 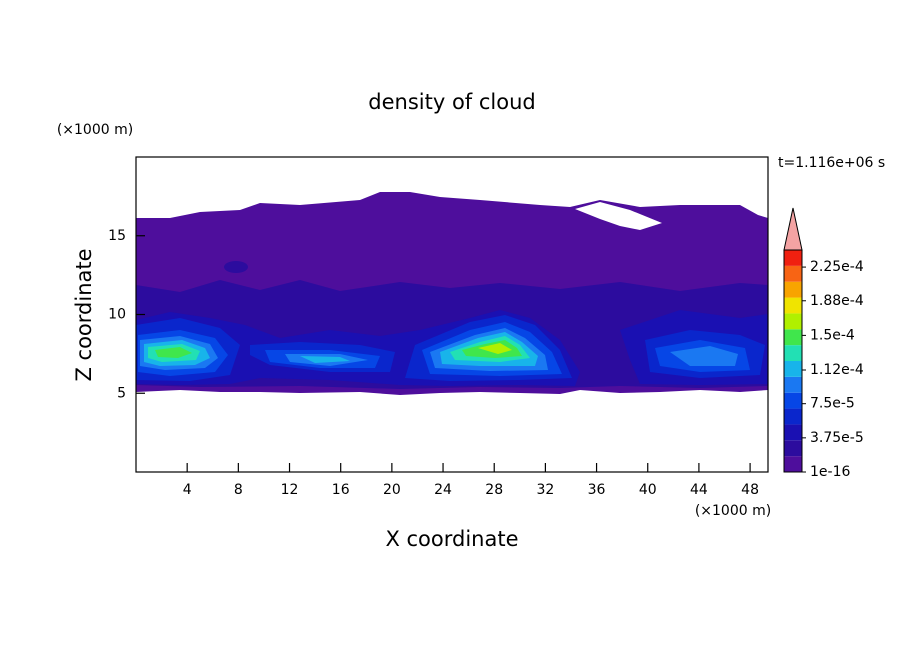 I want to click on x-tick-label: 28, so click(x=494, y=490).